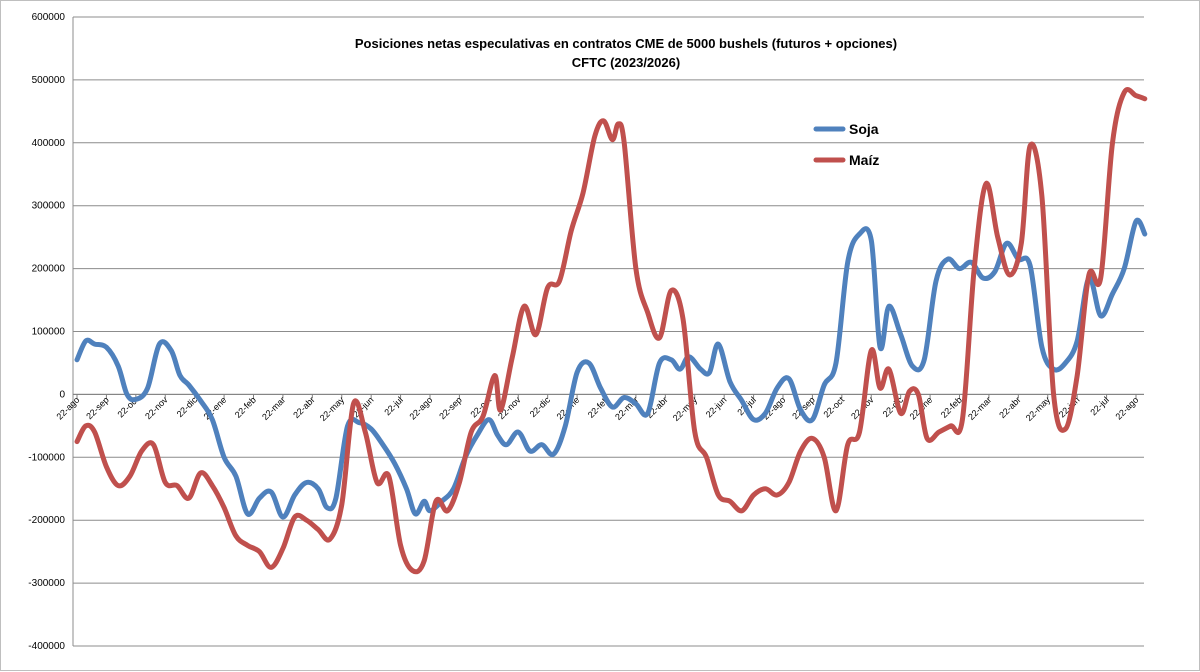  What do you see at coordinates (46, 457) in the screenshot?
I see `y-tick-label: -100000` at bounding box center [46, 457].